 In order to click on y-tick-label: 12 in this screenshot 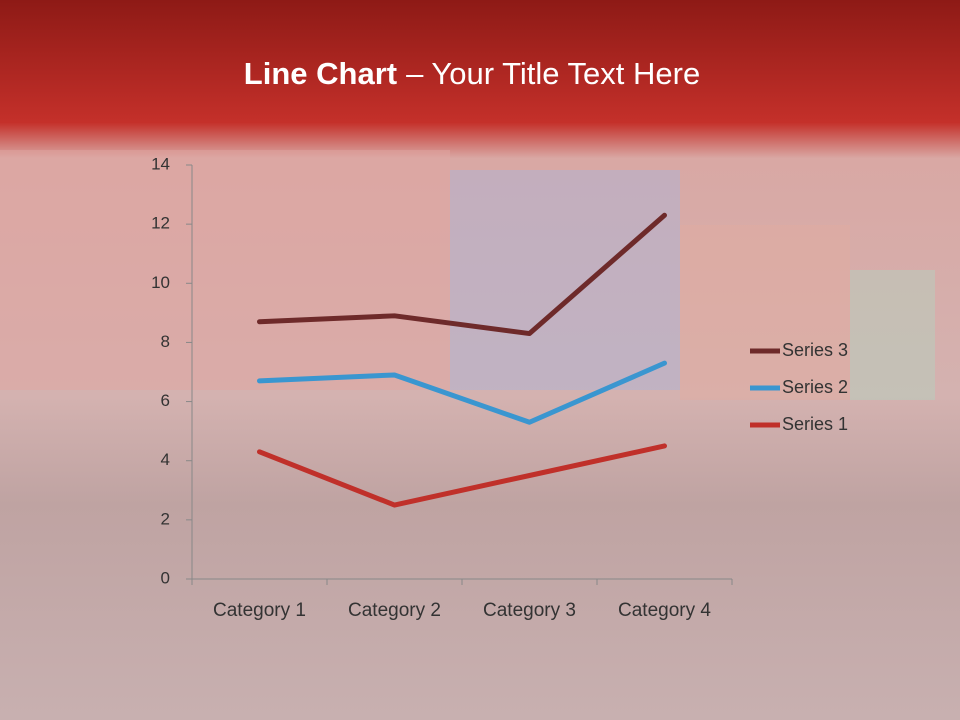, I will do `click(160, 223)`.